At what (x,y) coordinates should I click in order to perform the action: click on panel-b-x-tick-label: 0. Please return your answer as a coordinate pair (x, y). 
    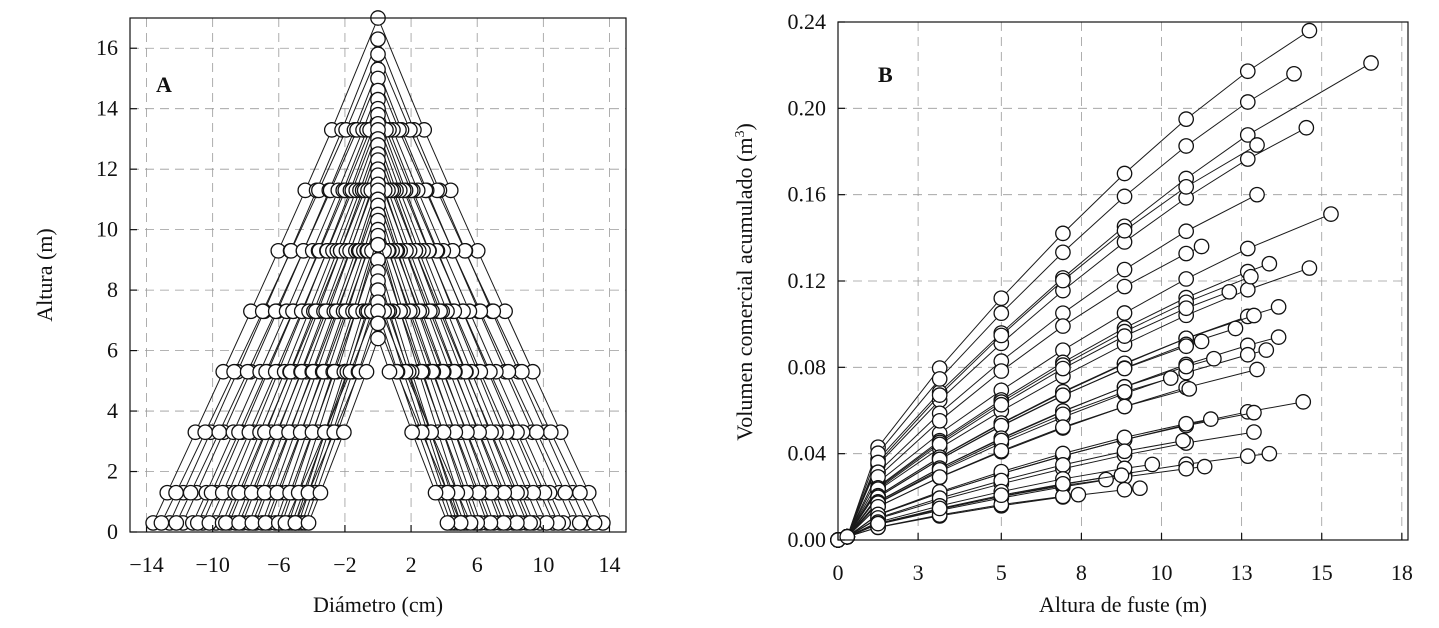
    Looking at the image, I should click on (838, 572).